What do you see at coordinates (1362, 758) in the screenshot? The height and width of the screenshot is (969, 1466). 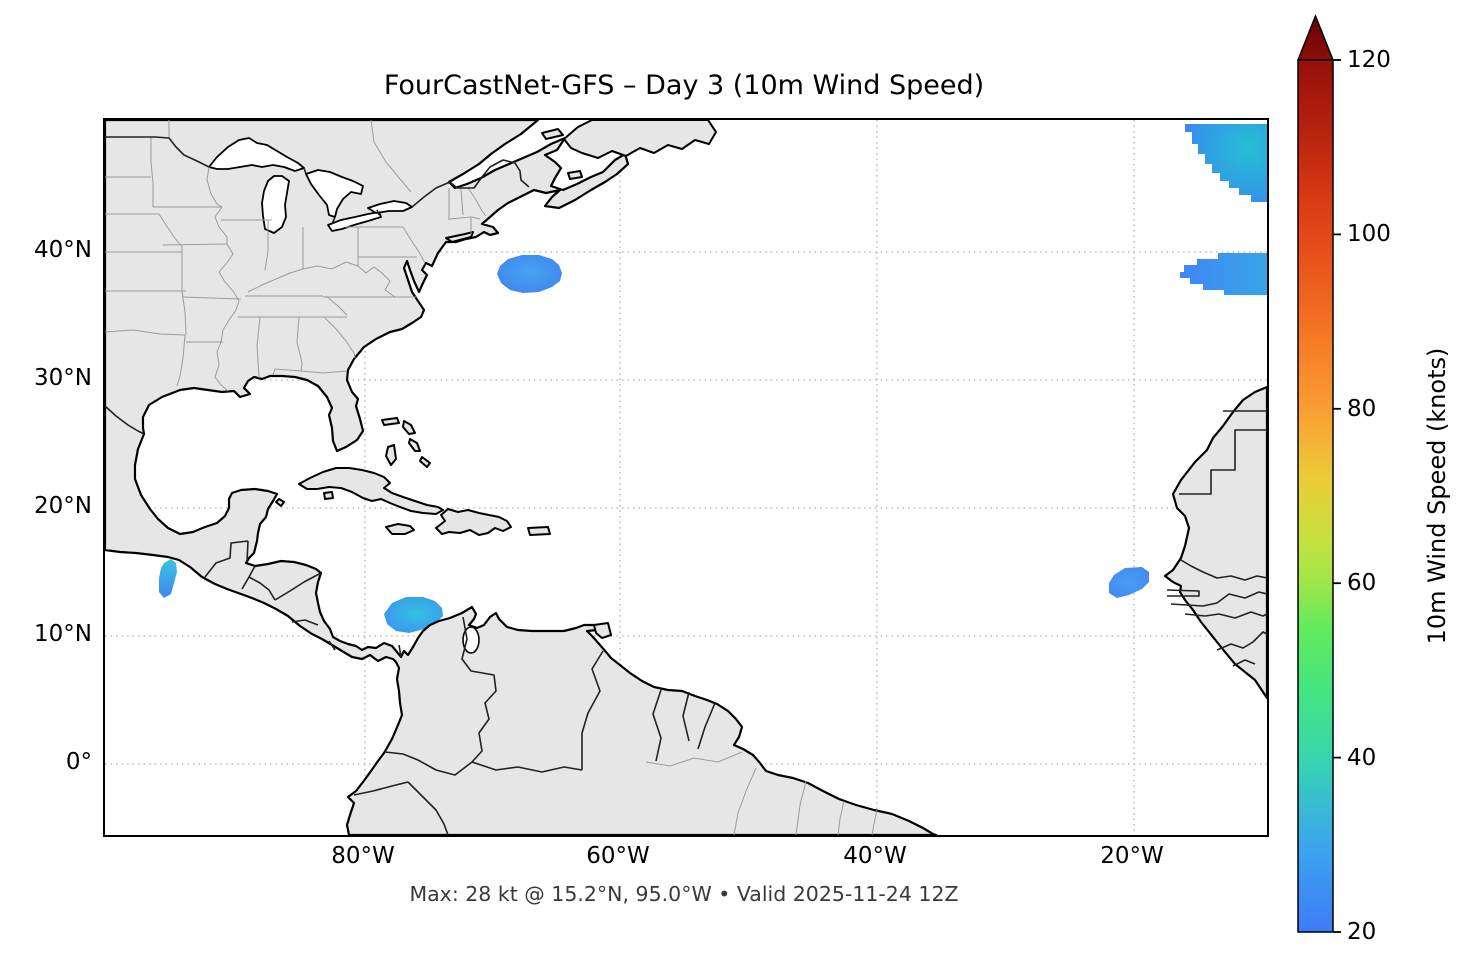 I see `colorbar-tick-label: 40` at bounding box center [1362, 758].